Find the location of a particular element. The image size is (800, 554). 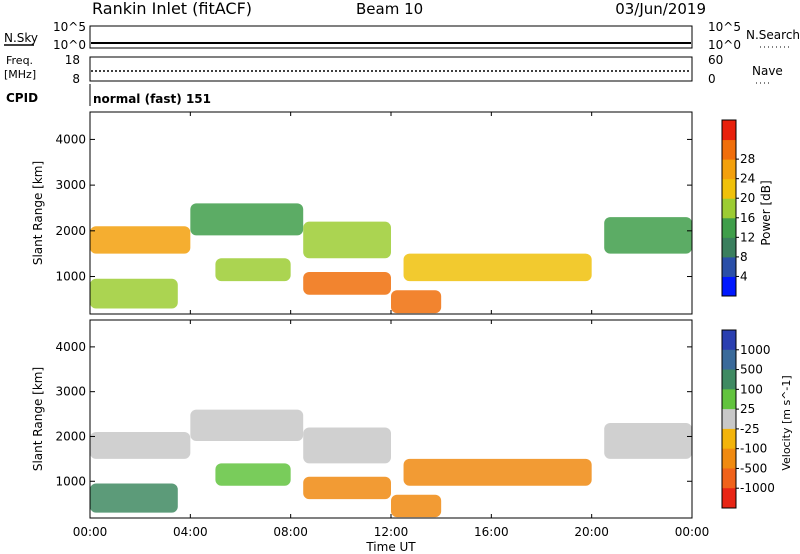

frequency-panel: Freq. [MHz] 18 8 Nave 60 0 is located at coordinates (393, 69).